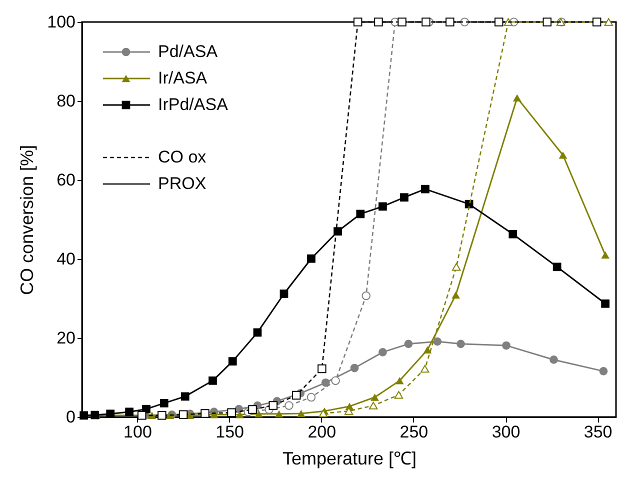 The height and width of the screenshot is (483, 618). What do you see at coordinates (506, 432) in the screenshot?
I see `x-tick-label: 300` at bounding box center [506, 432].